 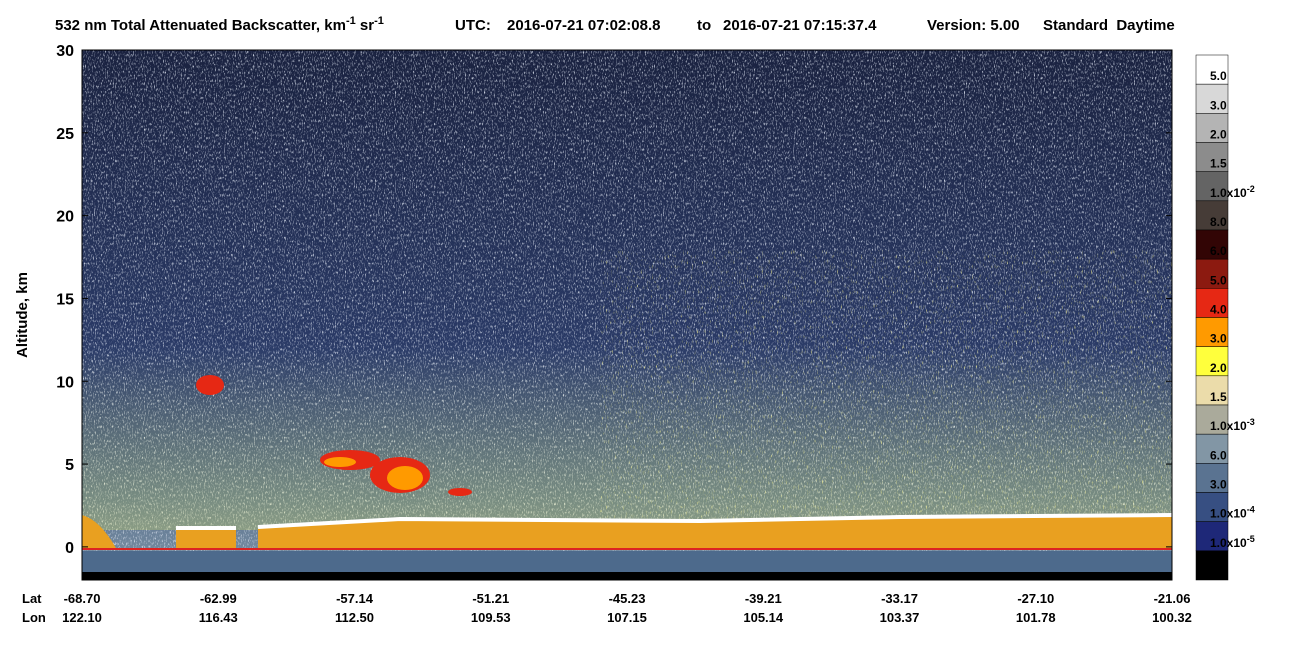 What do you see at coordinates (354, 617) in the screenshot?
I see `x-tick-label: 112.50` at bounding box center [354, 617].